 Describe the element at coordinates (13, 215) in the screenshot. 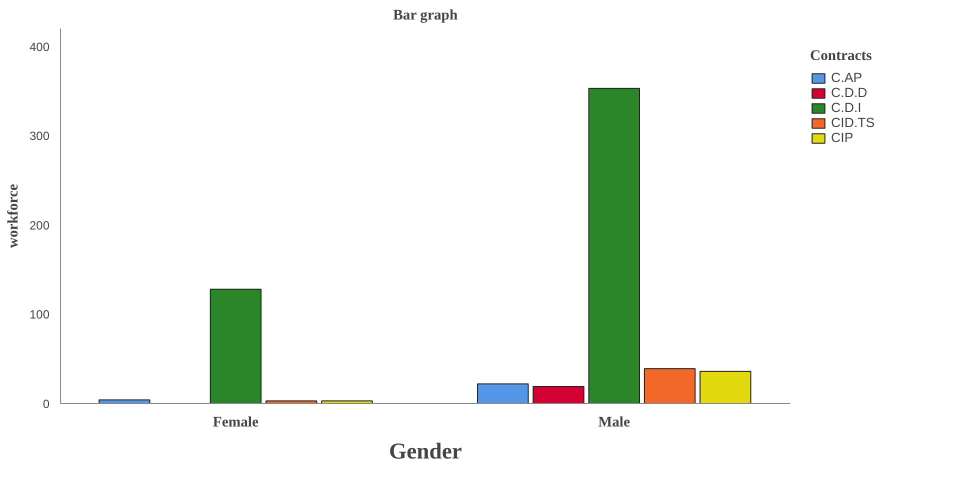

I see `y-axis-title: workforce` at that location.